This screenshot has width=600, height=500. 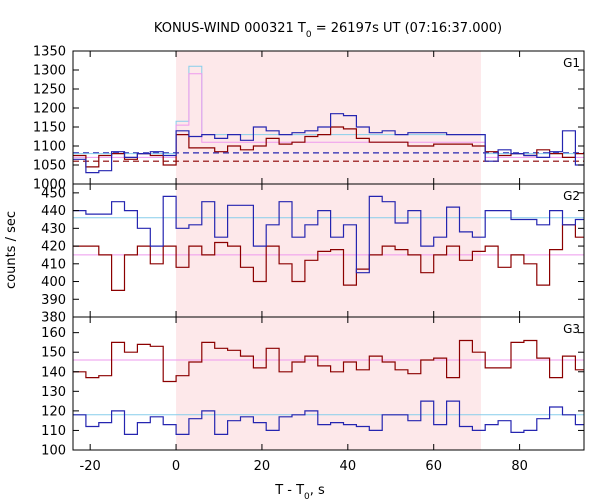 What do you see at coordinates (53, 193) in the screenshot?
I see `y-tick-label: 450` at bounding box center [53, 193].